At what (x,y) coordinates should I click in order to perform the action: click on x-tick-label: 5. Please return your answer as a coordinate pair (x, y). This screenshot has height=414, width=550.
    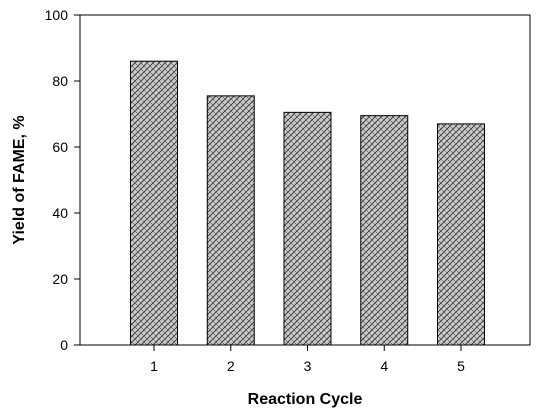
    Looking at the image, I should click on (461, 366).